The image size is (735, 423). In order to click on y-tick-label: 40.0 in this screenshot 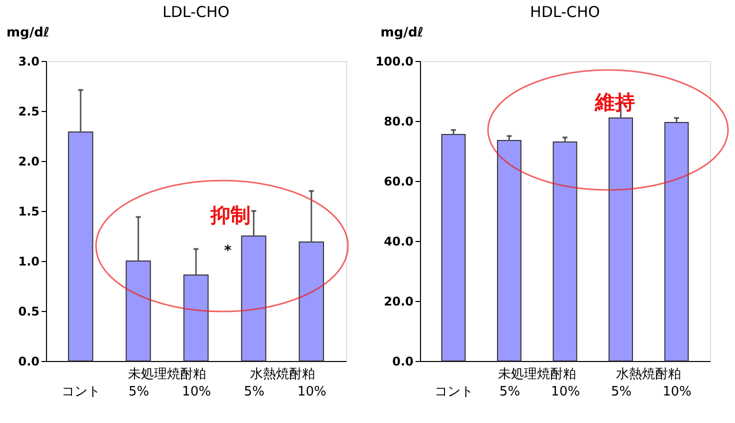, I will do `click(399, 241)`.